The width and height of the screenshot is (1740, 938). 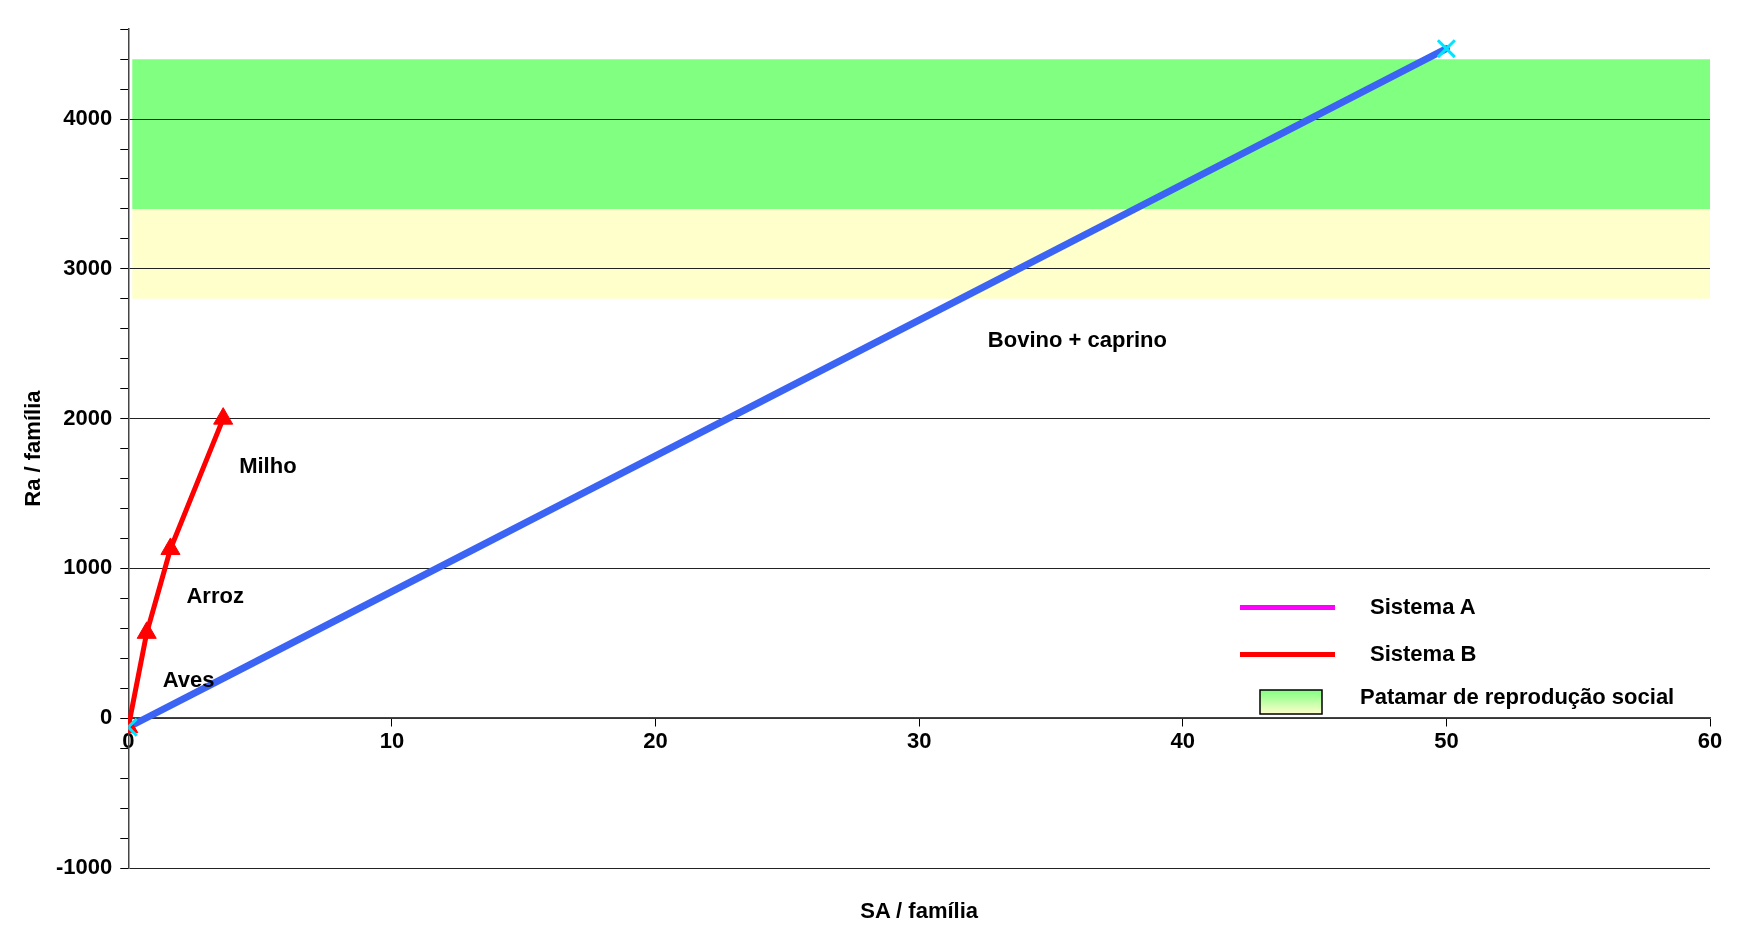 What do you see at coordinates (1423, 653) in the screenshot?
I see `legend-label: Sistema B` at bounding box center [1423, 653].